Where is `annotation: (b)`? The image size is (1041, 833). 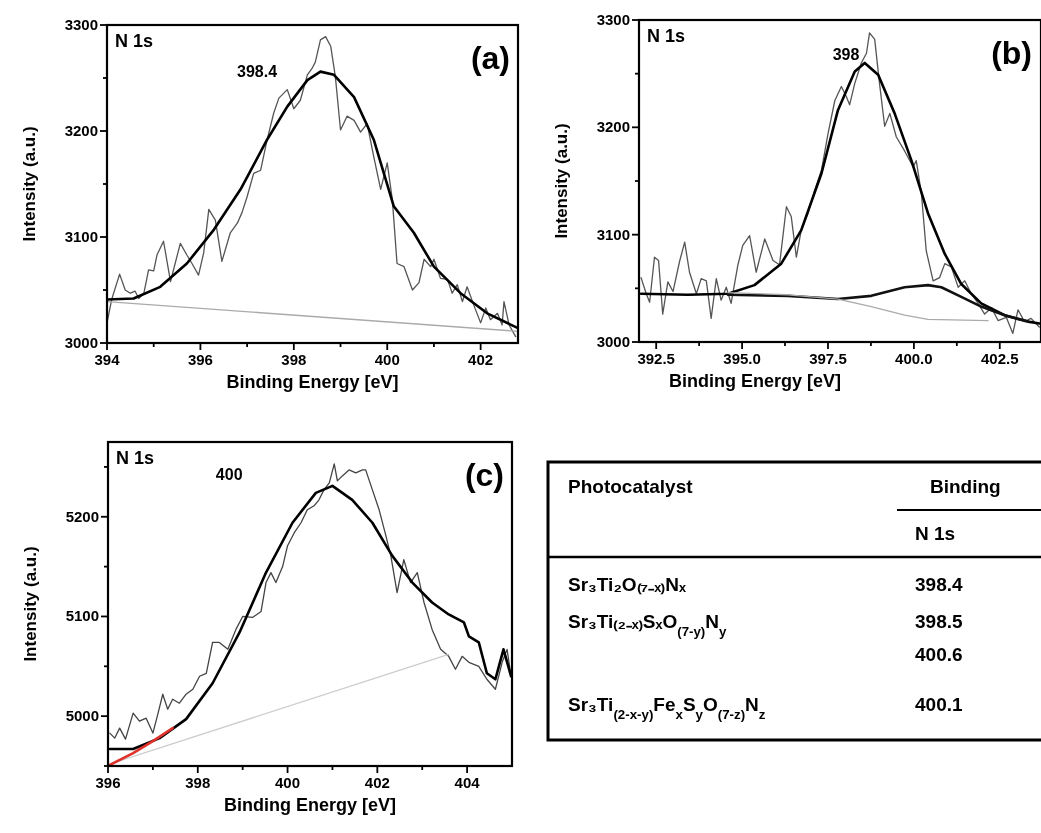
annotation: (b) is located at coordinates (1011, 53).